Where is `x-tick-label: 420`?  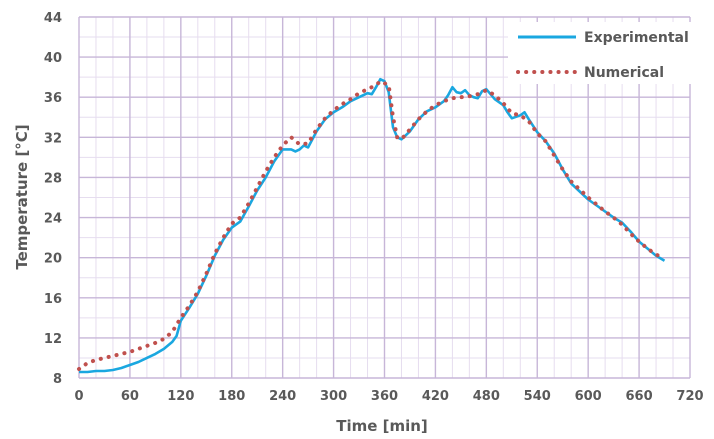 x-tick-label: 420 is located at coordinates (435, 396).